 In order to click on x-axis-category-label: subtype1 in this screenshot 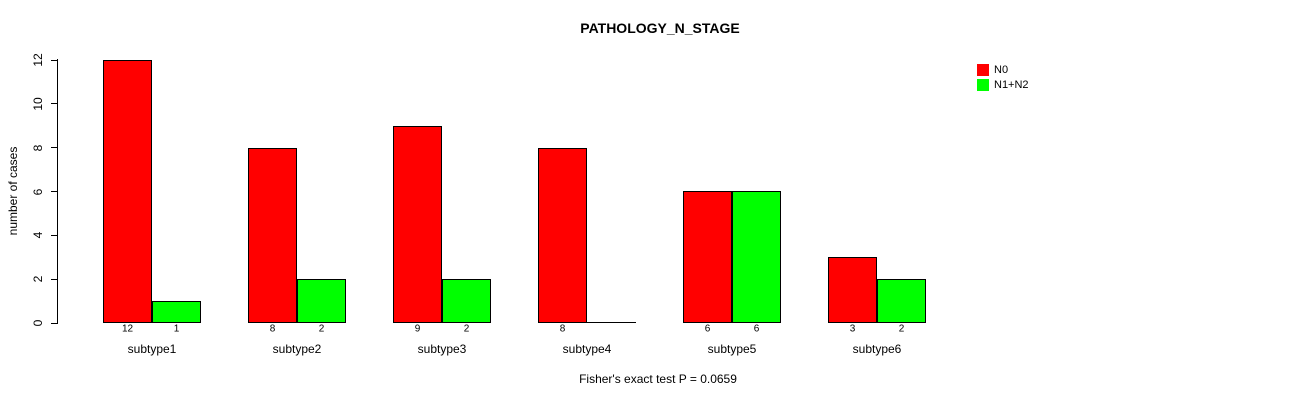, I will do `click(152, 349)`.